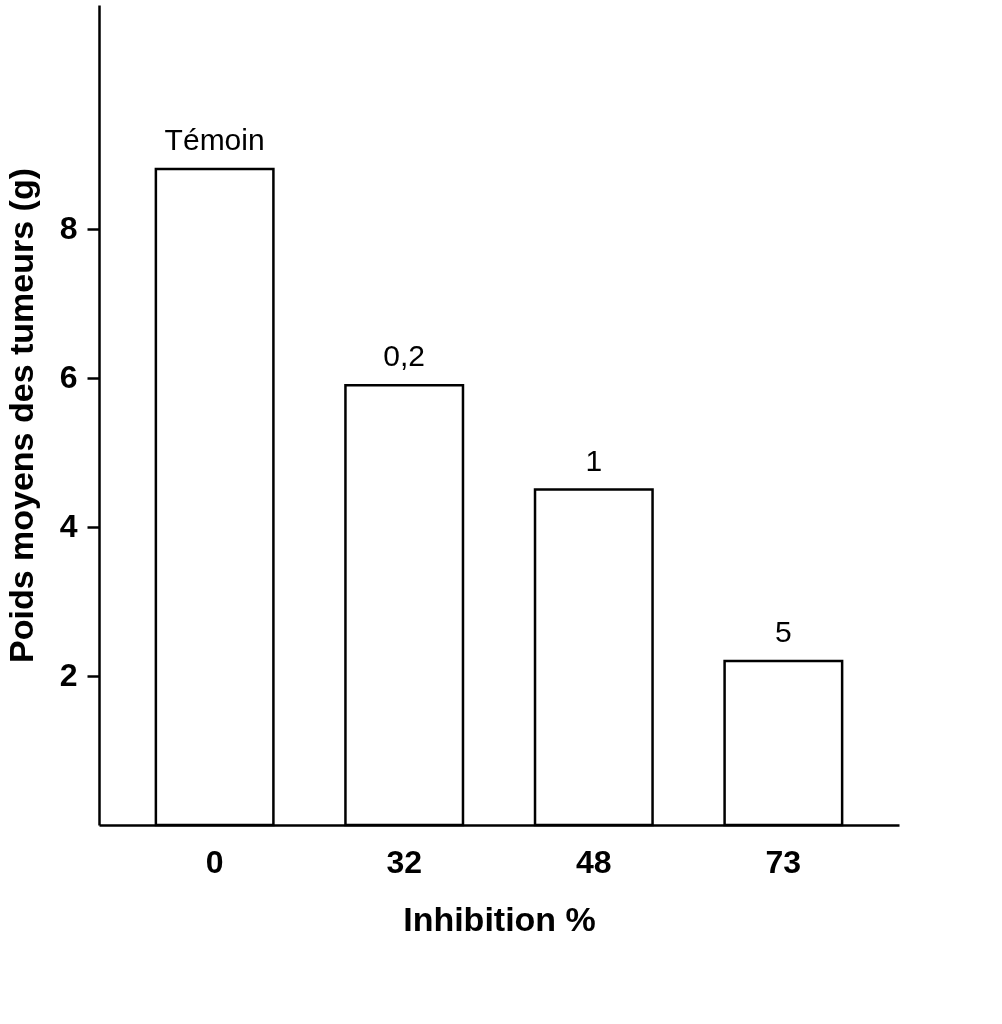 The height and width of the screenshot is (1024, 1002). Describe the element at coordinates (783, 861) in the screenshot. I see `x-tick-label: 73` at that location.